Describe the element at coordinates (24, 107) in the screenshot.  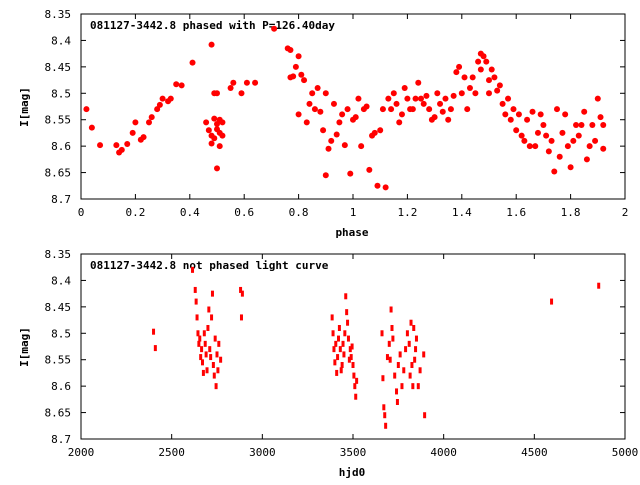
I see `y-axis-label: I[mag]` at that location.